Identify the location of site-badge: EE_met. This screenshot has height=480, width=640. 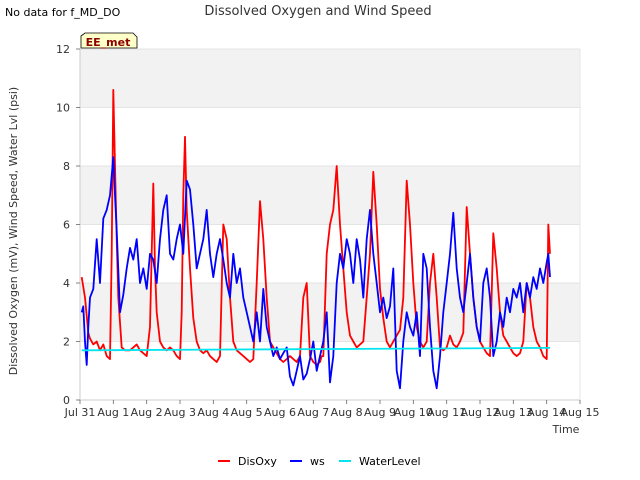
(109, 40).